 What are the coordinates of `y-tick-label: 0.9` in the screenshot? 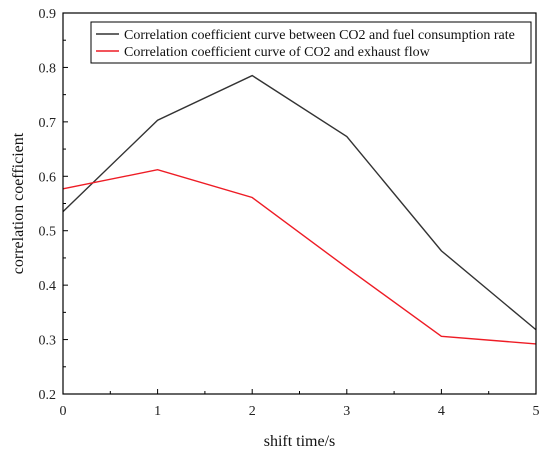 It's located at (48, 14).